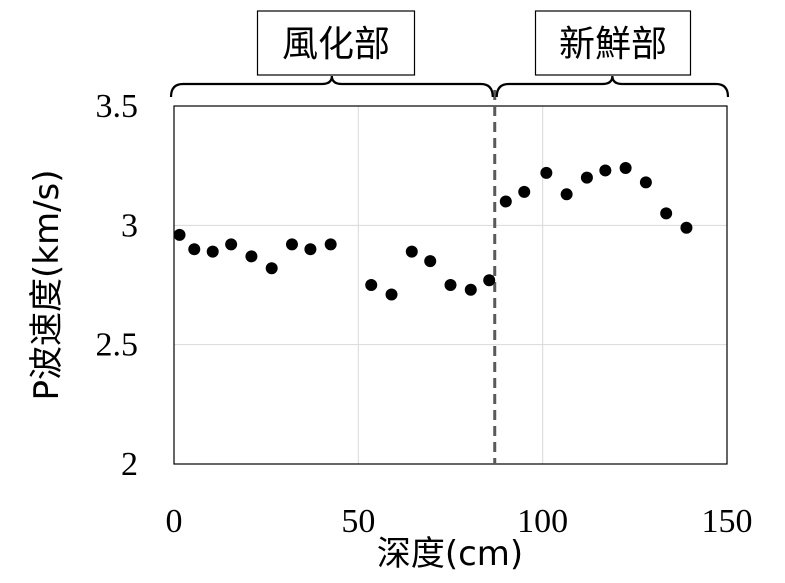 The width and height of the screenshot is (785, 583). I want to click on zone-brackets: 風化部 新鮮部, so click(449, 54).